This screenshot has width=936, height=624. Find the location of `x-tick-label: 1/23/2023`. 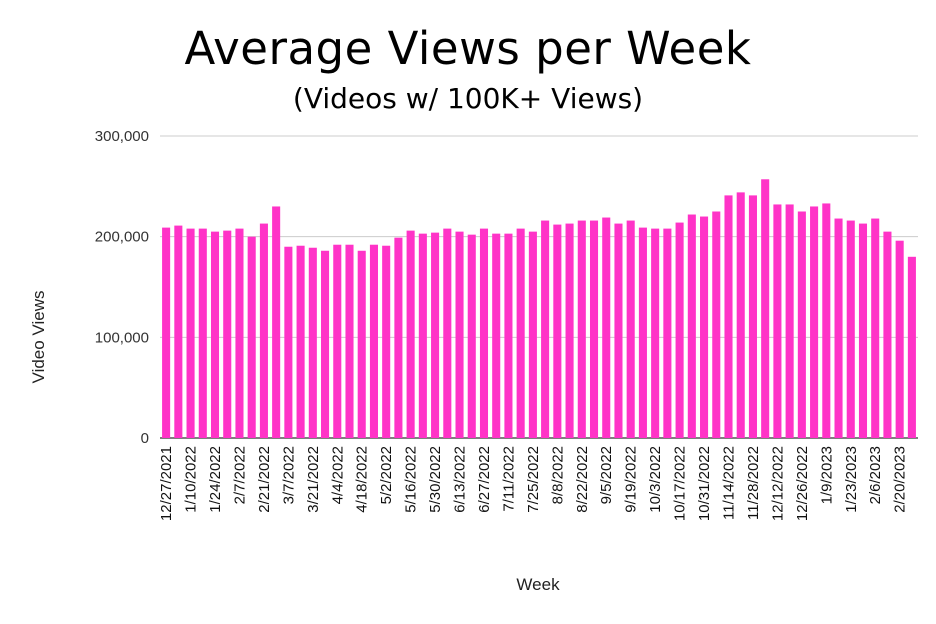

x-tick-label: 1/23/2023 is located at coordinates (851, 479).